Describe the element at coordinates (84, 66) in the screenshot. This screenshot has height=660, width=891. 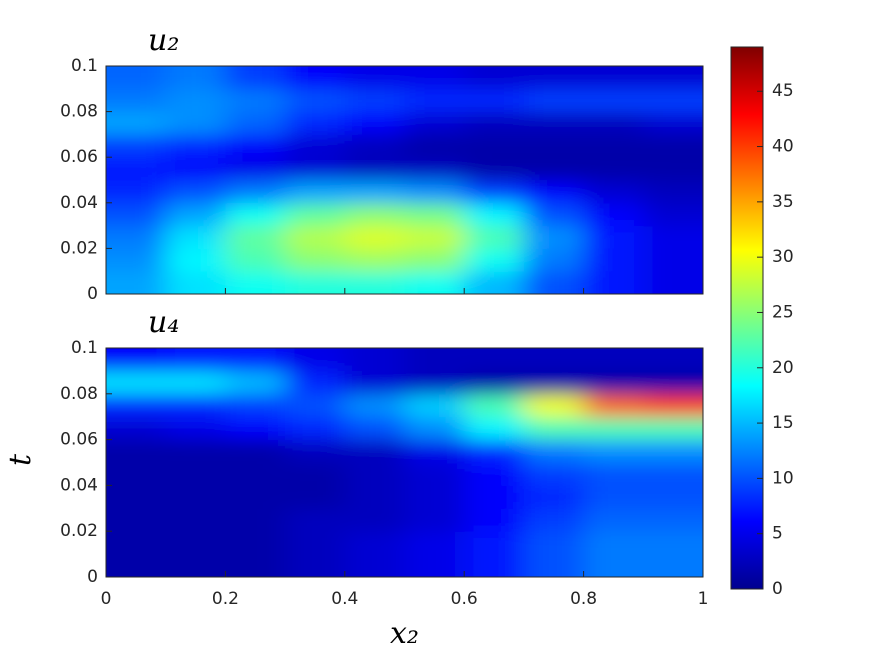
I see `y-tick-label: 0.1` at that location.